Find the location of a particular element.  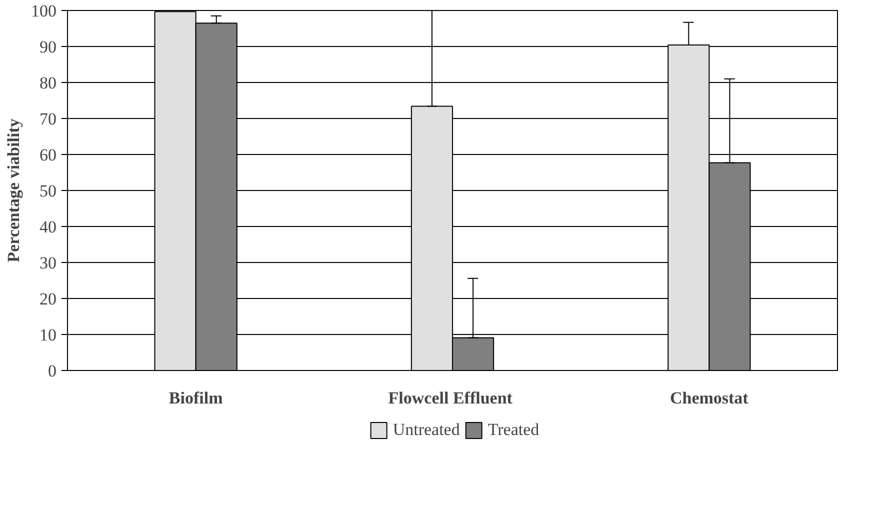

y-tick-label: 50 is located at coordinates (48, 191).